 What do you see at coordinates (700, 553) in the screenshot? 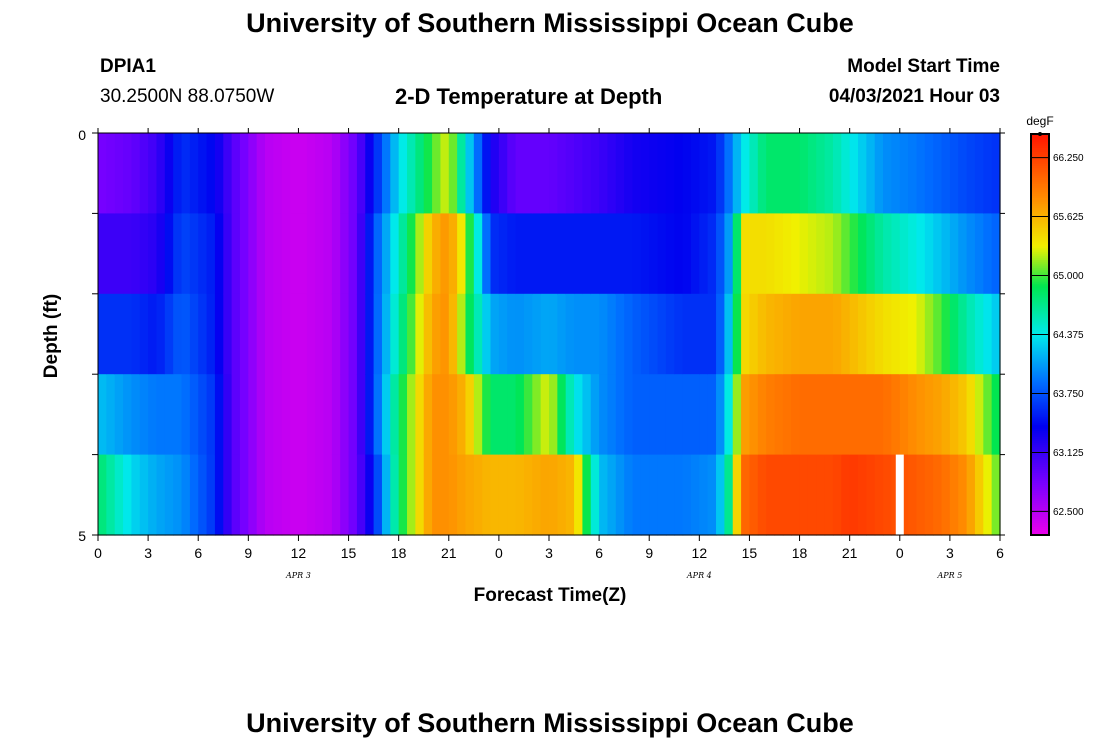
I see `x-tick-label: 12` at bounding box center [700, 553].